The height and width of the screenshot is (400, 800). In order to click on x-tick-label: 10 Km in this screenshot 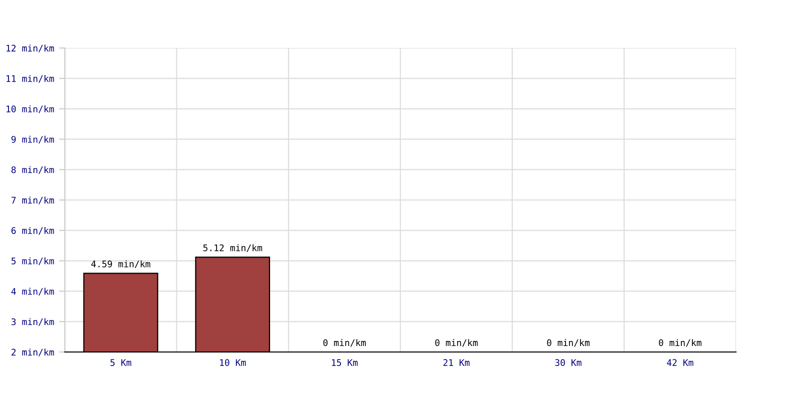, I will do `click(233, 362)`.